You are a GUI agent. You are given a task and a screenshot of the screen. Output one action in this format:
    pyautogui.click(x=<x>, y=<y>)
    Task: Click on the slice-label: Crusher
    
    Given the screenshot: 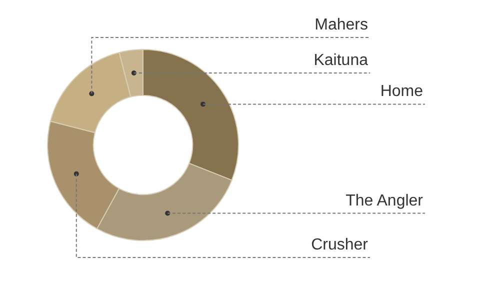 What is the action you would take?
    pyautogui.click(x=340, y=245)
    